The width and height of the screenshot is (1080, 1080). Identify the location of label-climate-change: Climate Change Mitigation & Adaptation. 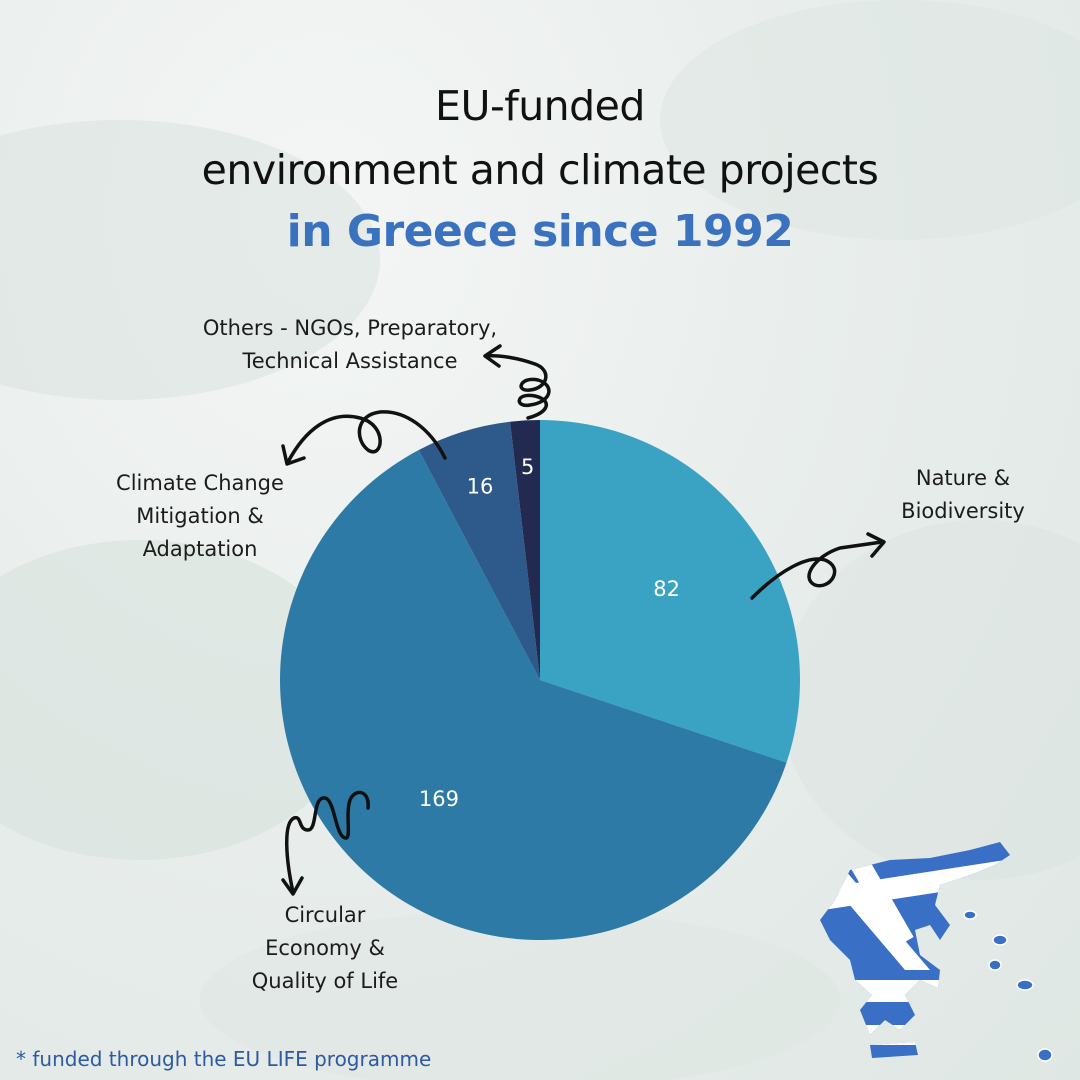
(200, 516).